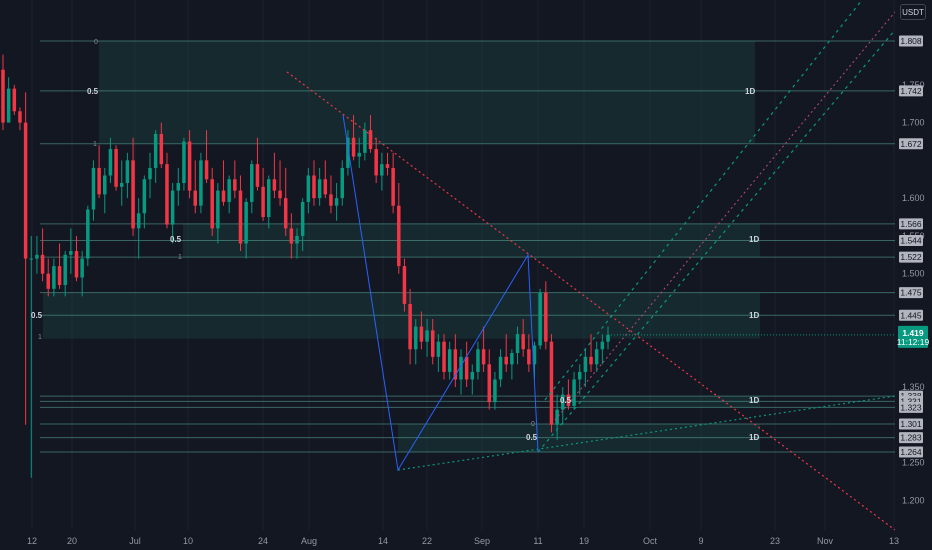 This screenshot has height=550, width=932. I want to click on price-tag-label: 1.544, so click(911, 240).